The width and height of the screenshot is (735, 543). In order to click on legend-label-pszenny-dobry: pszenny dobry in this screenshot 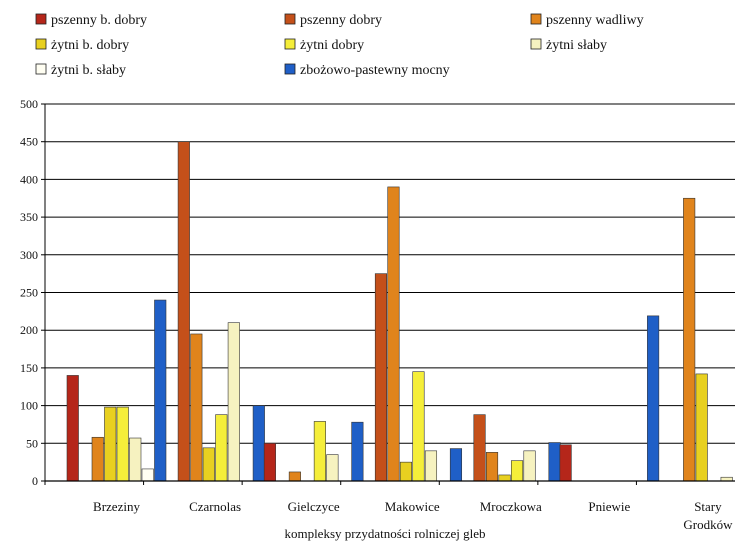, I will do `click(341, 20)`.